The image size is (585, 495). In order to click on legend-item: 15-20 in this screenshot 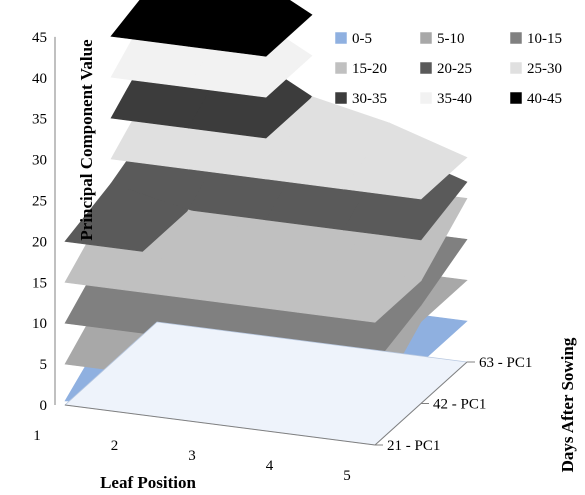, I will do `click(360, 69)`.